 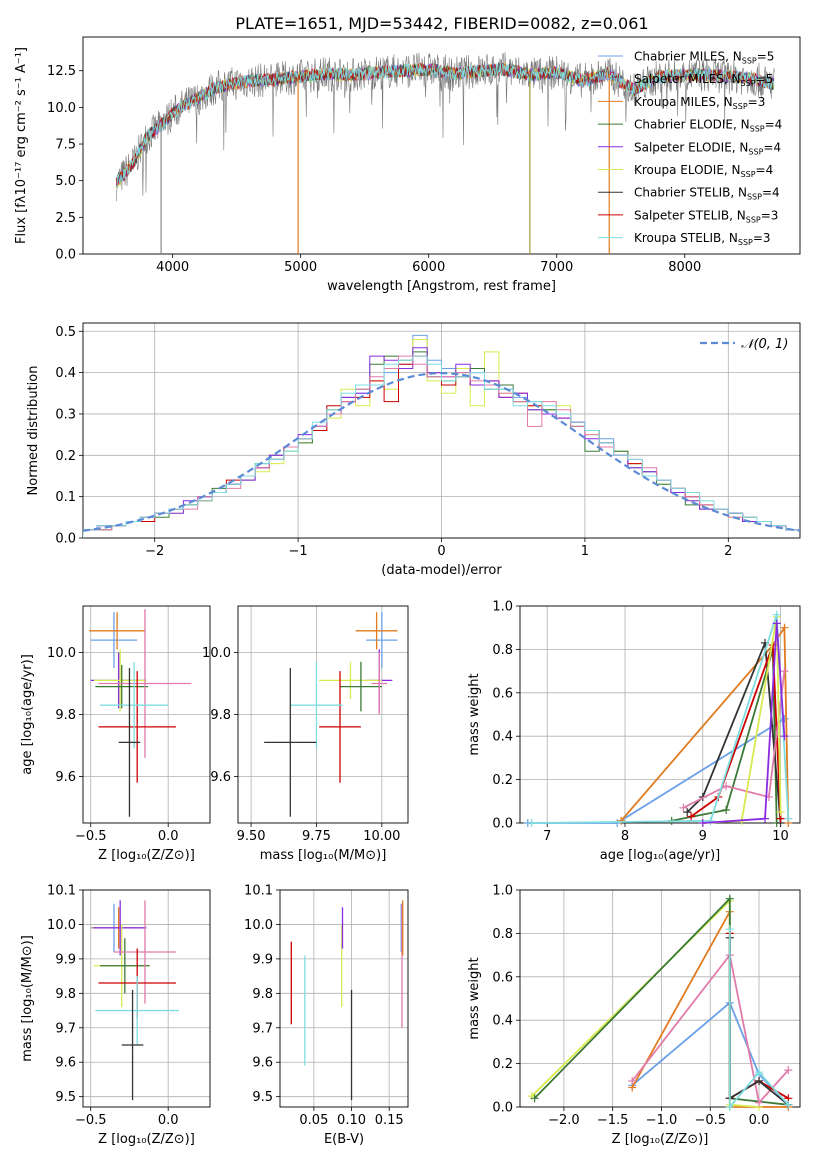 What do you see at coordinates (703, 836) in the screenshot?
I see `x-tick-label: 9` at bounding box center [703, 836].